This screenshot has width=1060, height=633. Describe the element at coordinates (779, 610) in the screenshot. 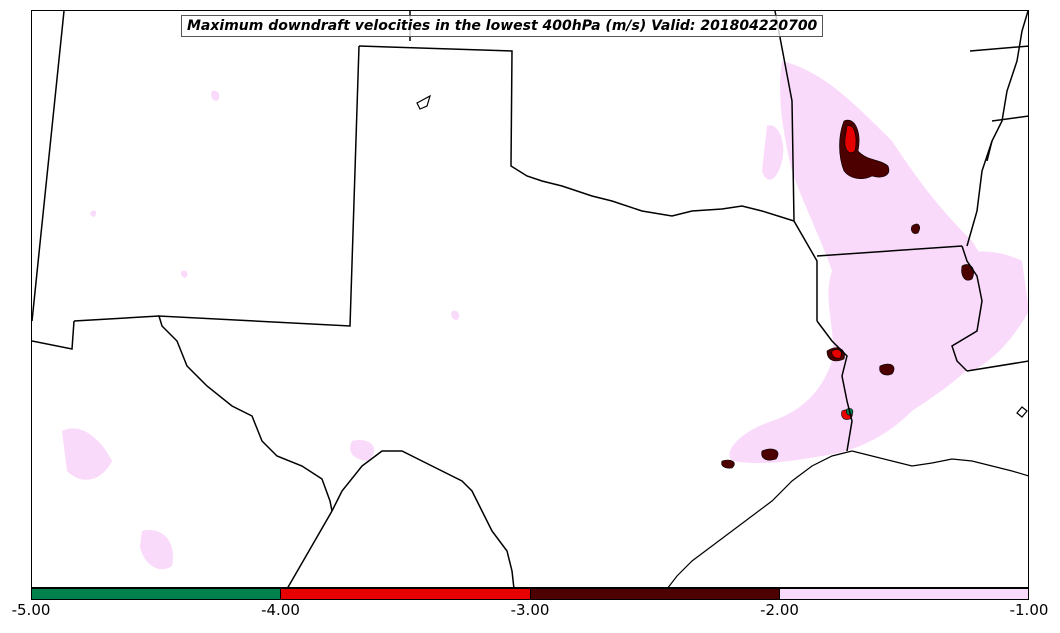

I see `colorbar-tick-label: -2.00` at that location.